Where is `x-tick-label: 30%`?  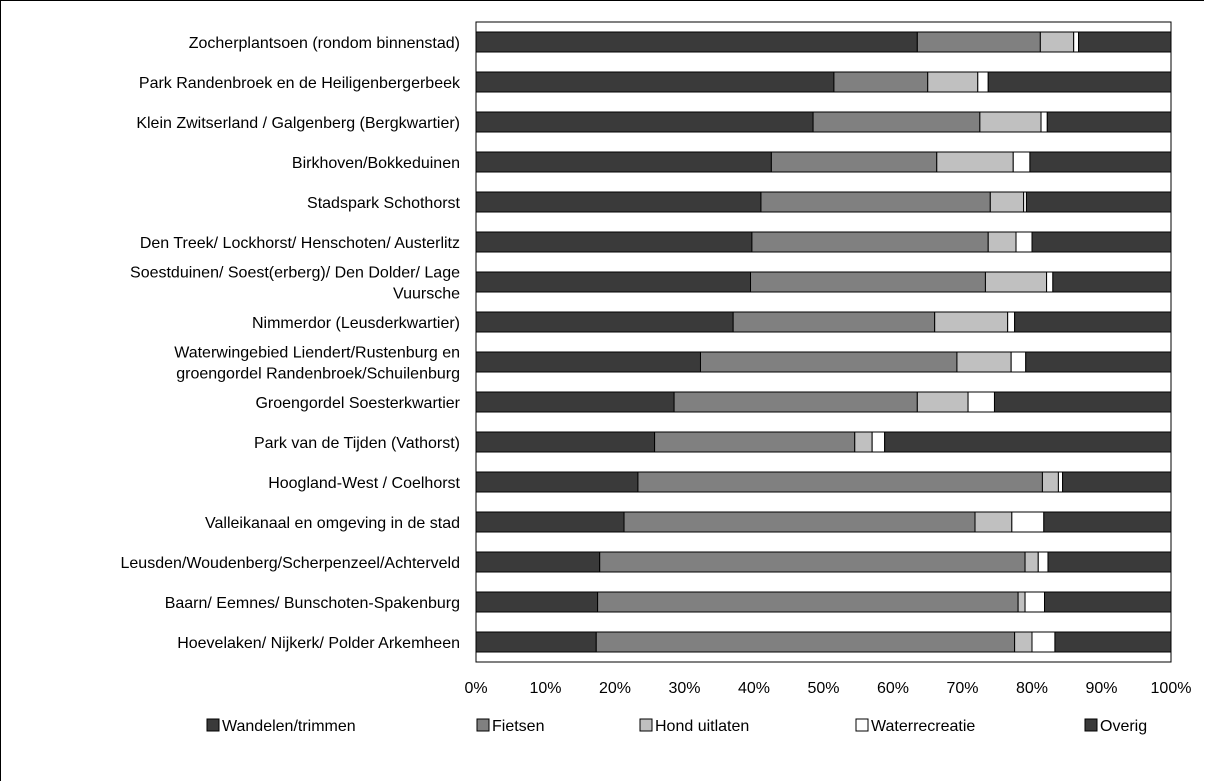
x-tick-label: 30% is located at coordinates (684, 688).